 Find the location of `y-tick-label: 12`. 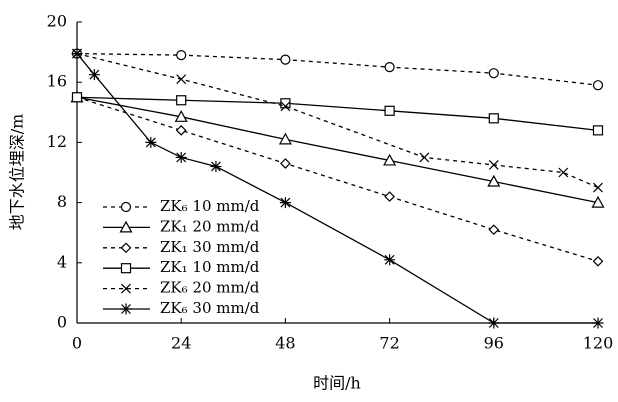

y-tick-label: 12 is located at coordinates (57, 141).